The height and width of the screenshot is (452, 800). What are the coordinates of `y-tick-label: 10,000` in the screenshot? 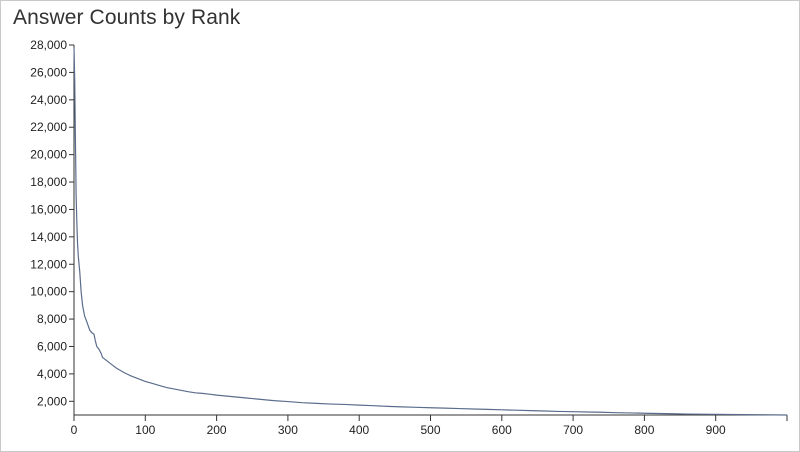 It's located at (48, 292).